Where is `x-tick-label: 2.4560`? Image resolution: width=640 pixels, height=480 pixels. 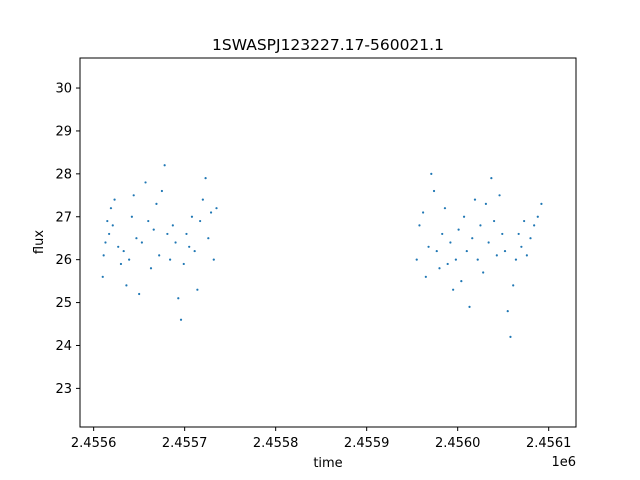 x-tick-label: 2.4560 is located at coordinates (458, 443).